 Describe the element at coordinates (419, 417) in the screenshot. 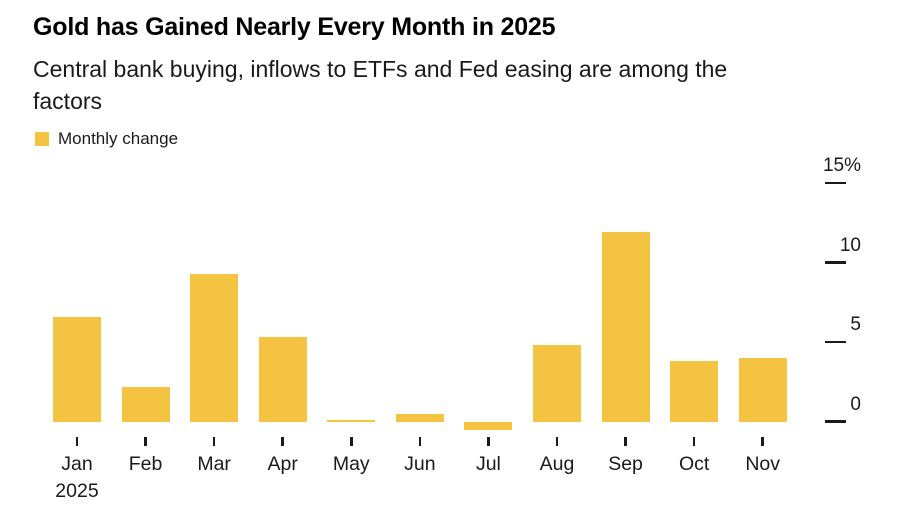

I see `bar-jun` at that location.